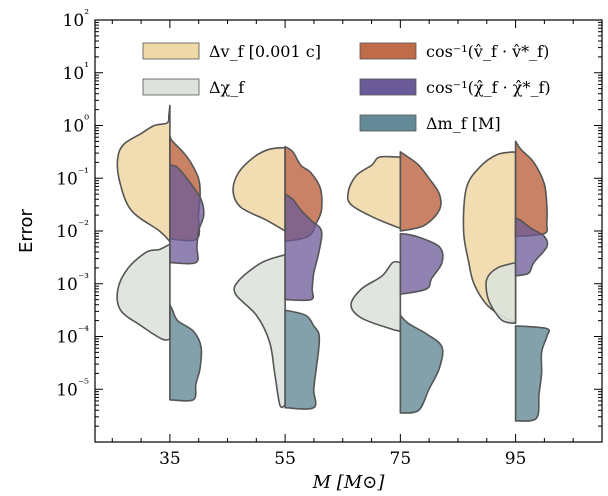 This screenshot has height=496, width=608. Describe the element at coordinates (72, 230) in the screenshot. I see `y-tick-label: 10⁻²` at that location.